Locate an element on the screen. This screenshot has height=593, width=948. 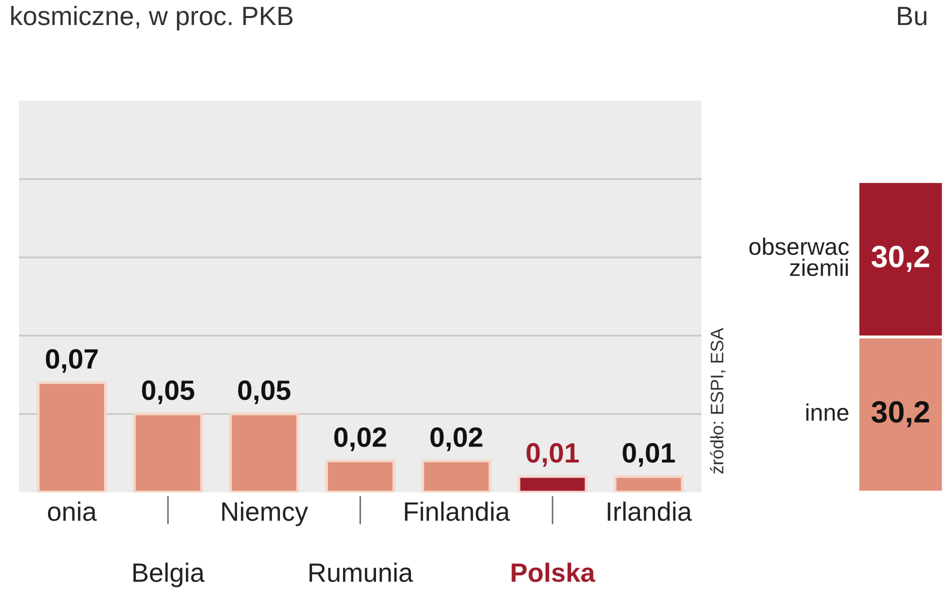
chart-title: kosmiczne, w proc. PKB is located at coordinates (152, 18).